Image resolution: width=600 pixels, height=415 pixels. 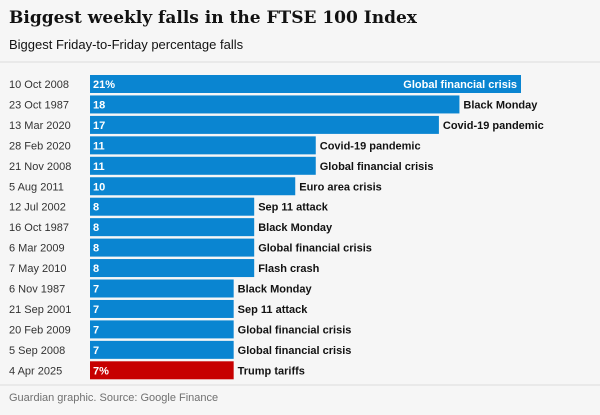 What do you see at coordinates (40, 310) in the screenshot?
I see `date-label: 21 Sep 2001` at bounding box center [40, 310].